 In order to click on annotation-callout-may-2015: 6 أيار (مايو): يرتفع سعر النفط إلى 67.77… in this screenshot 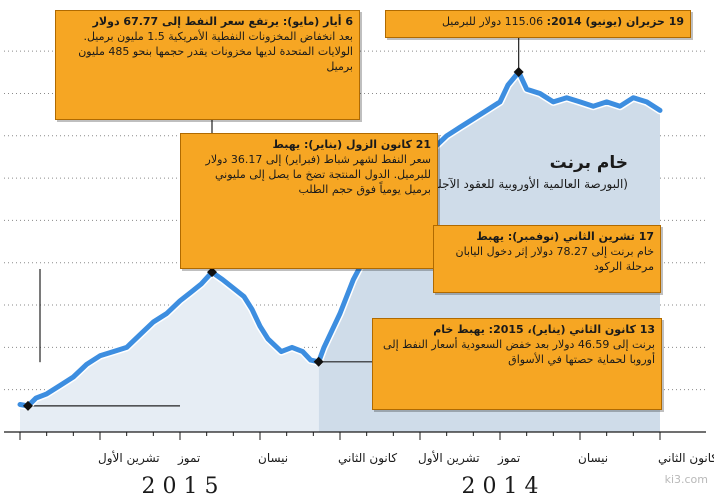, I will do `click(207, 65)`.